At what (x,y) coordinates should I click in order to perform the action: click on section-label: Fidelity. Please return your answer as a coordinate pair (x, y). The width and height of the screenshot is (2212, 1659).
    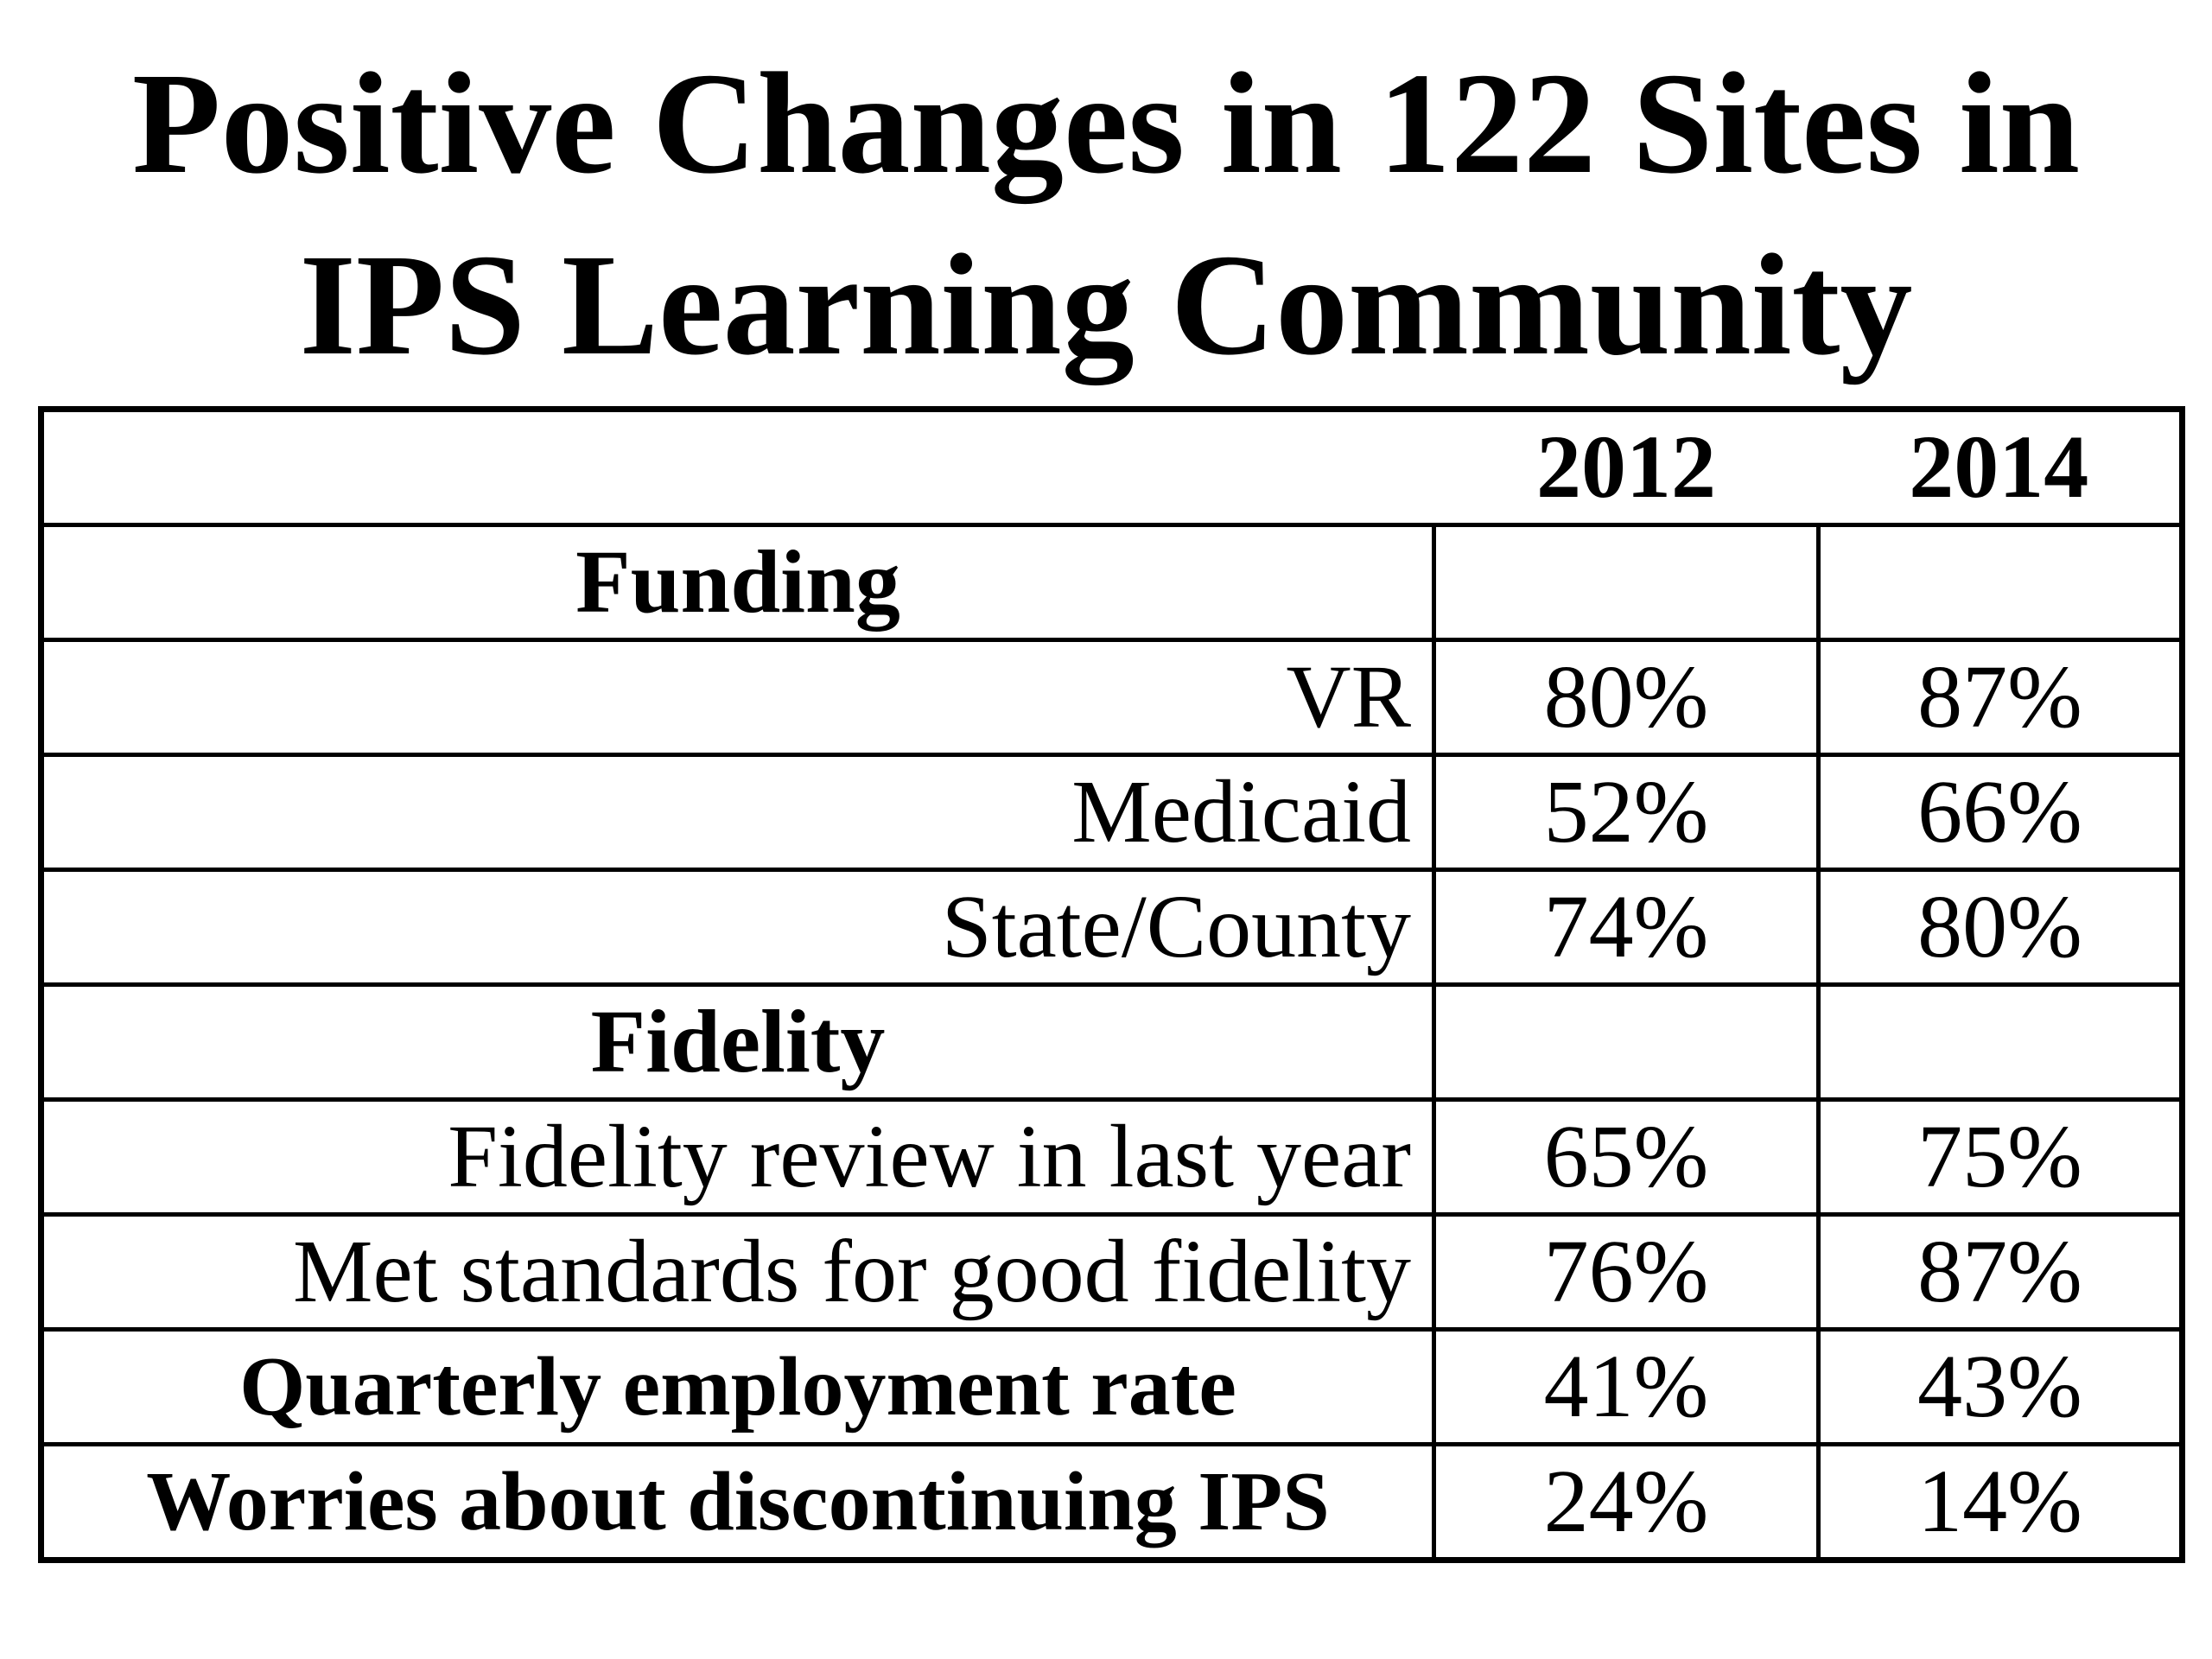
    Looking at the image, I should click on (737, 1042).